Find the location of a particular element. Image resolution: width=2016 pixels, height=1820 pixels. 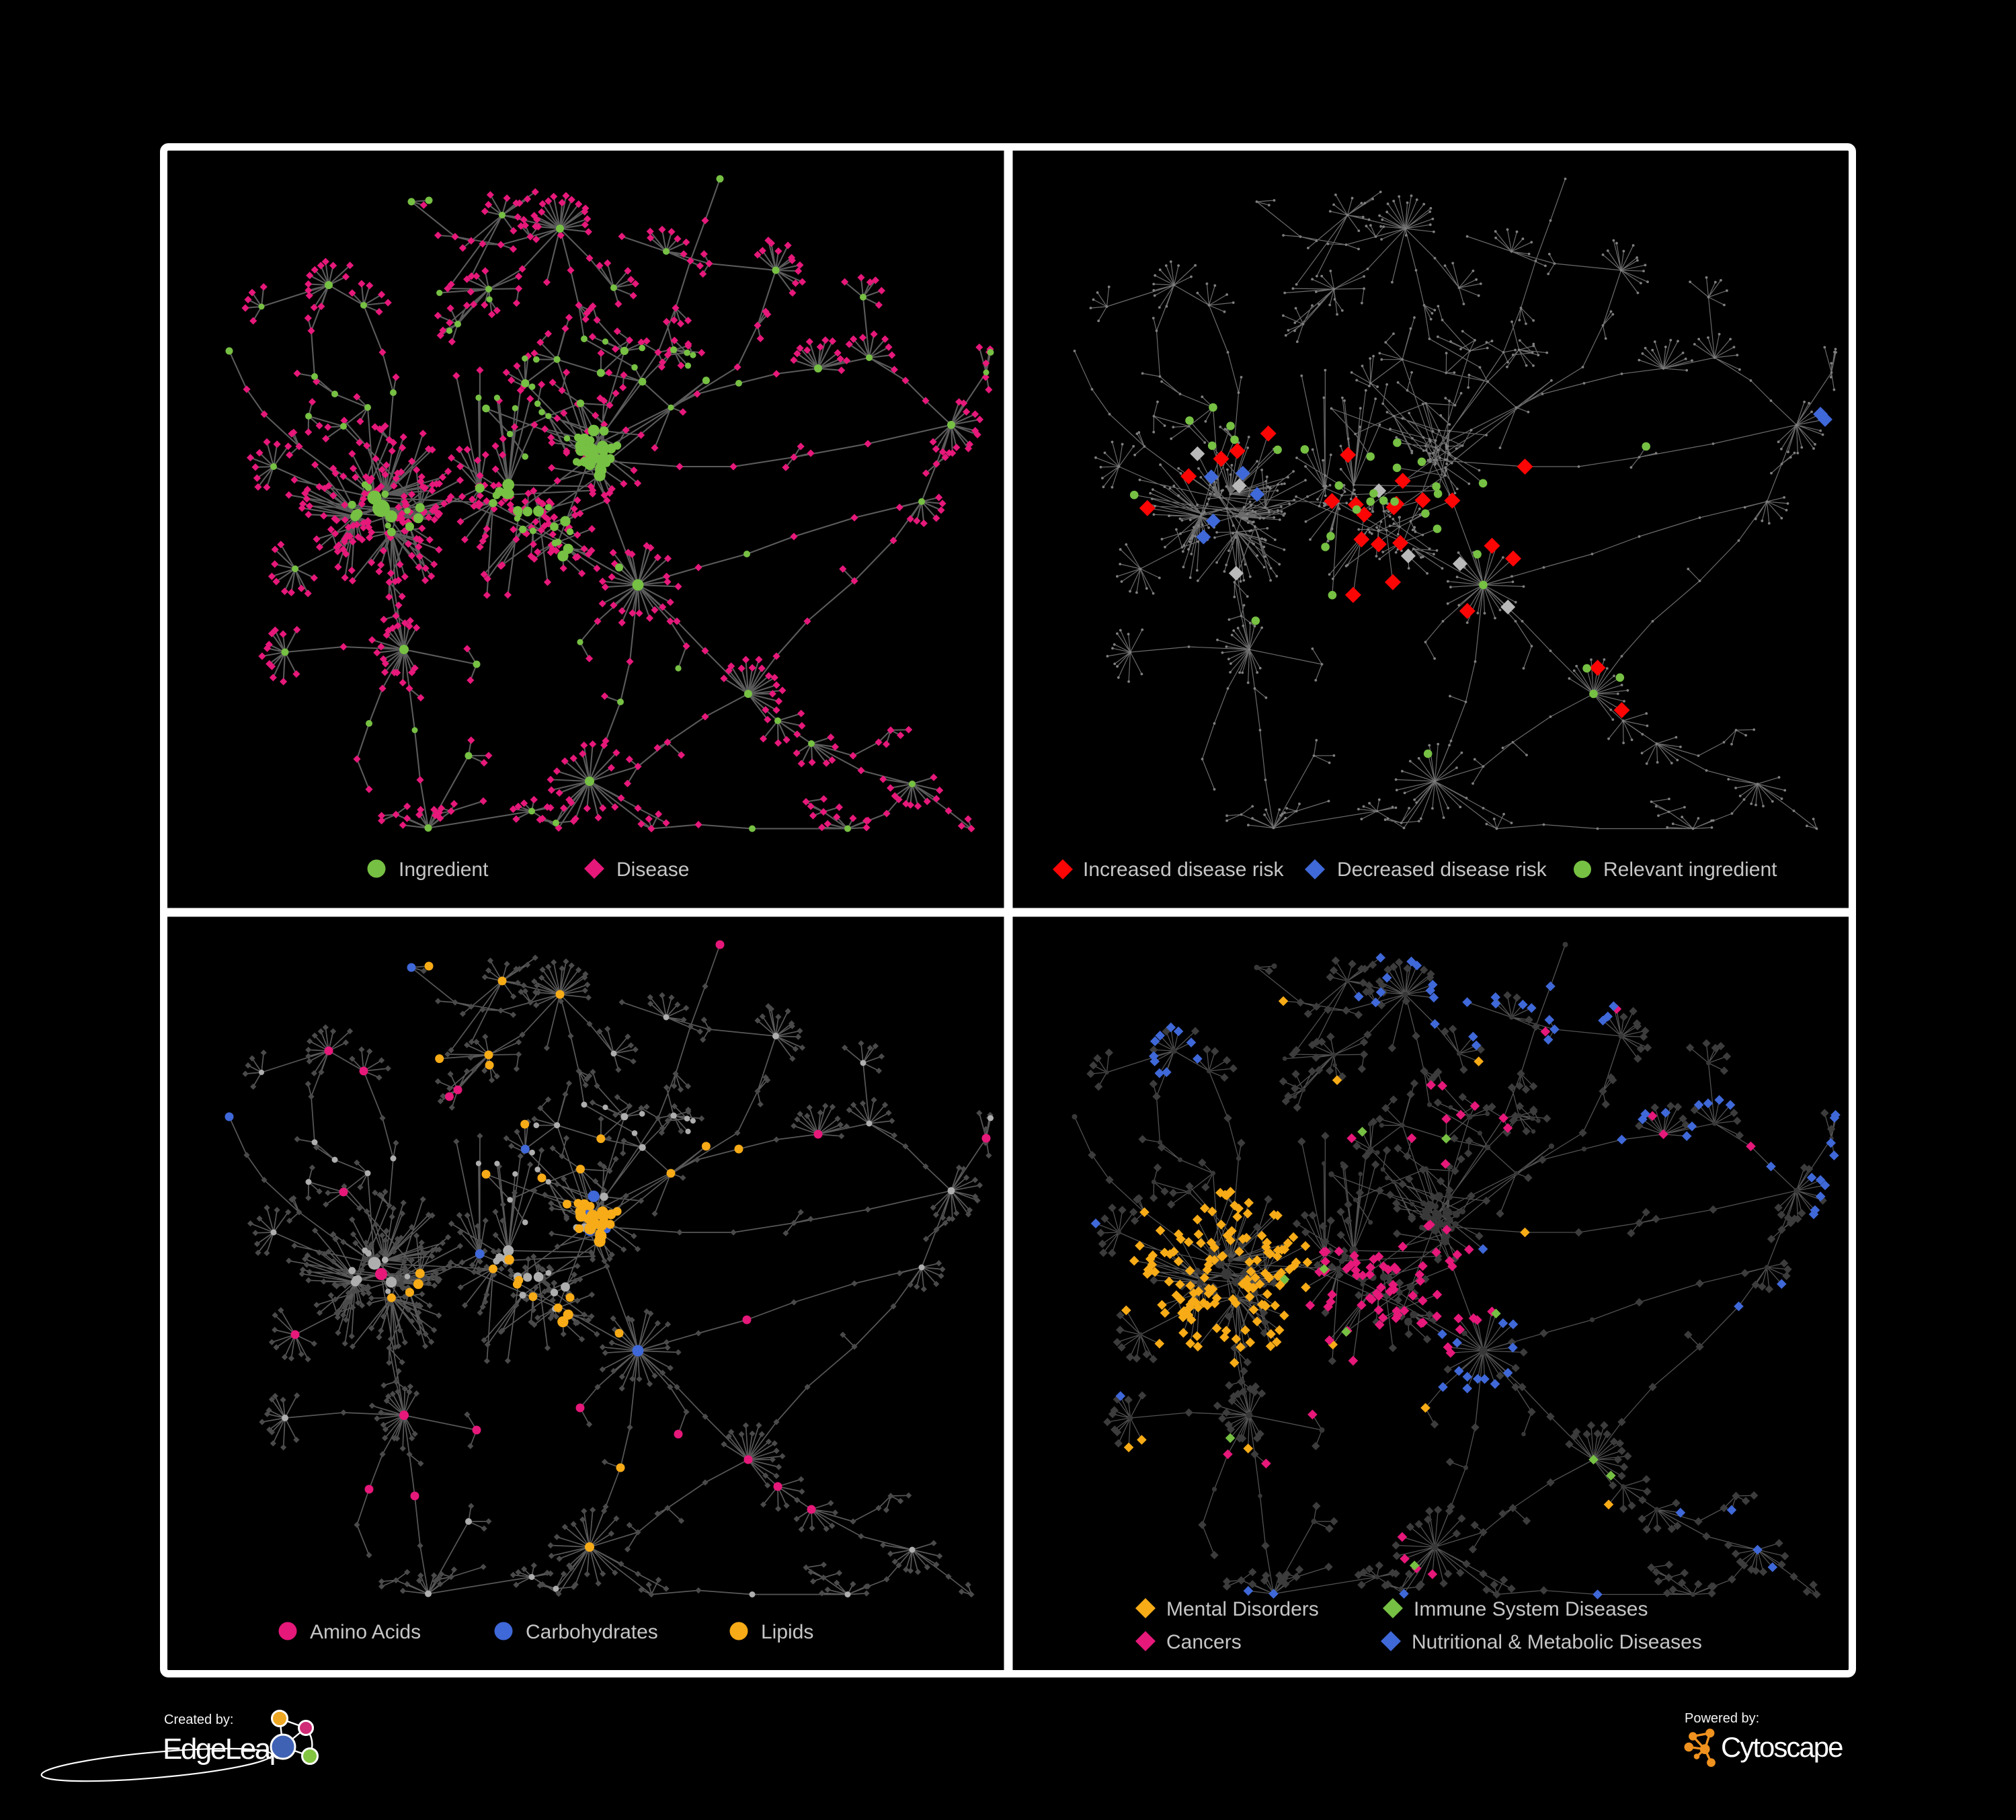

svg-text: Amino Acids is located at coordinates (365, 1632).